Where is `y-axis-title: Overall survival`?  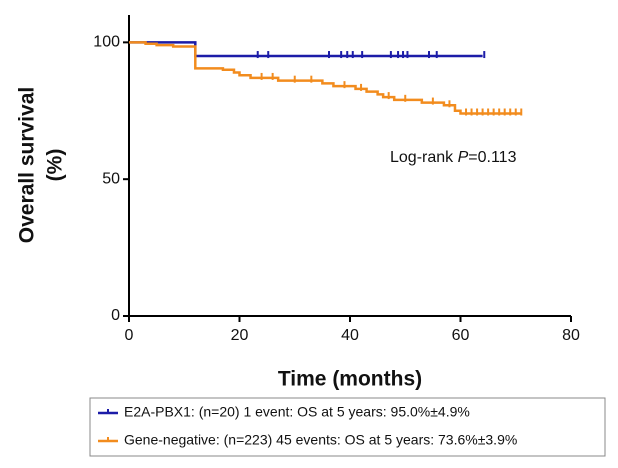 y-axis-title: Overall survival is located at coordinates (27, 165).